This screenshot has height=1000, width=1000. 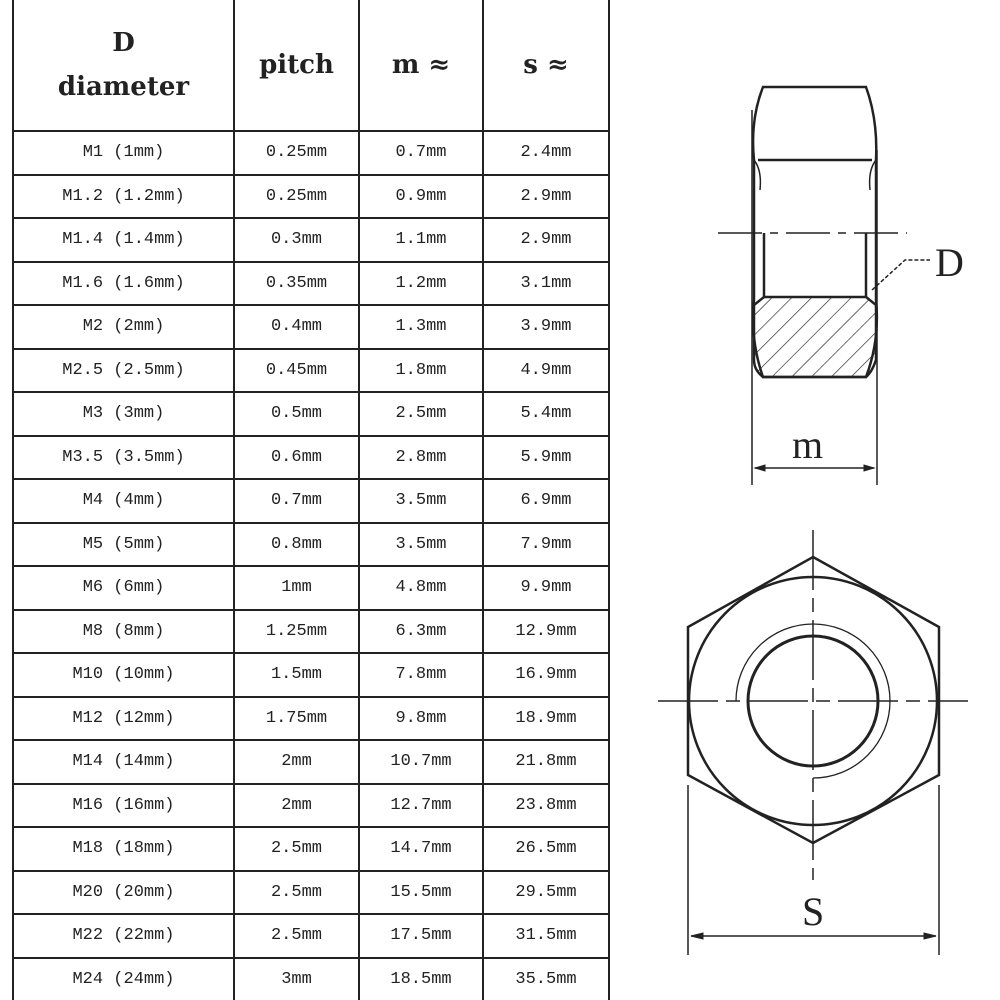 I want to click on cell-m: 1.2mm, so click(x=421, y=283).